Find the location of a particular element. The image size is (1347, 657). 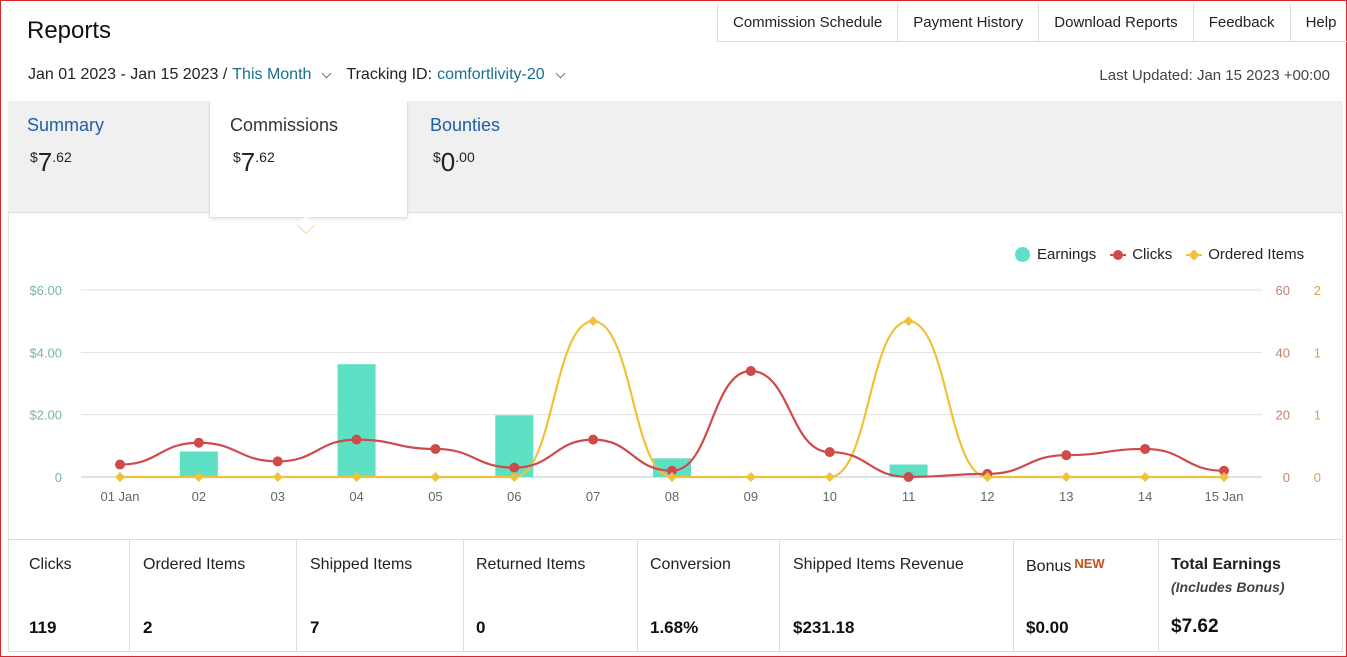

tracking-label: Tracking ID: is located at coordinates (389, 74).